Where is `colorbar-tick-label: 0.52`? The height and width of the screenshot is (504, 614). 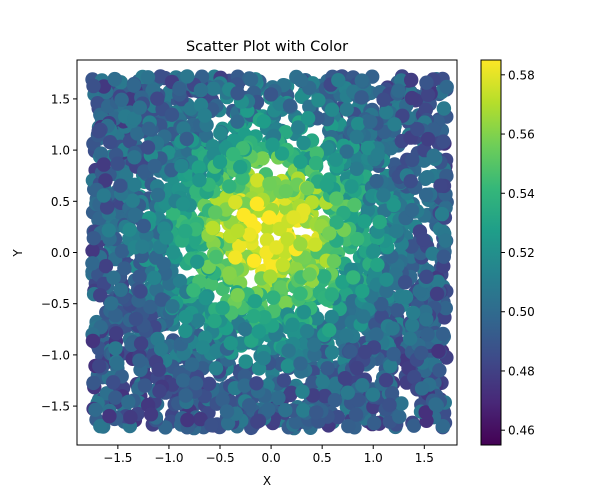
colorbar-tick-label: 0.52 is located at coordinates (521, 253).